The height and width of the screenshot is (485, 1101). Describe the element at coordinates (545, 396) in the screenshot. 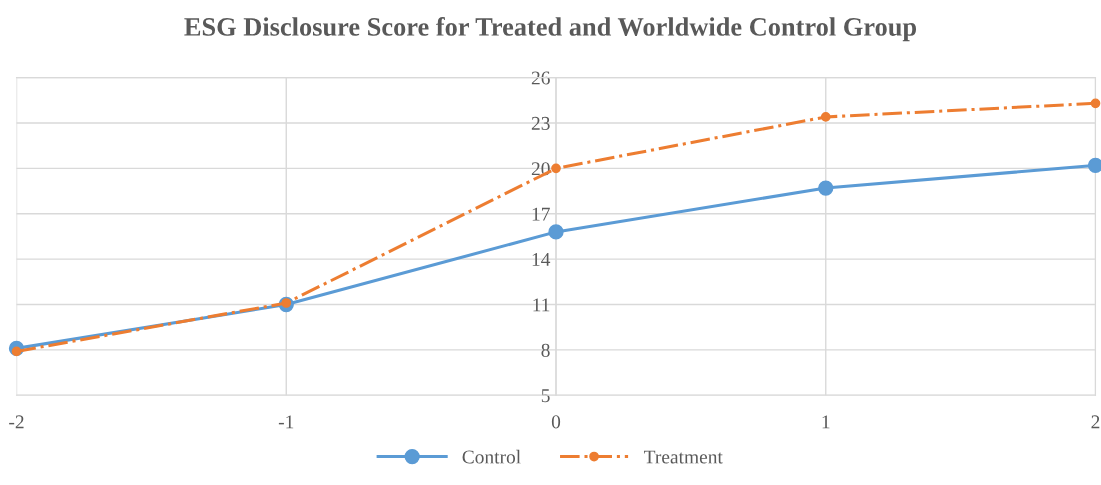

I see `y-tick-label: 5` at that location.